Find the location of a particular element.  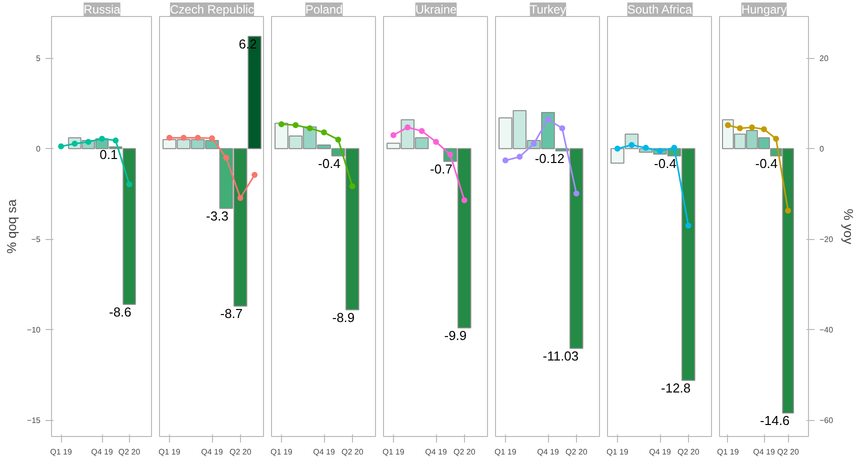

y2-tick-label: 0 is located at coordinates (822, 149).